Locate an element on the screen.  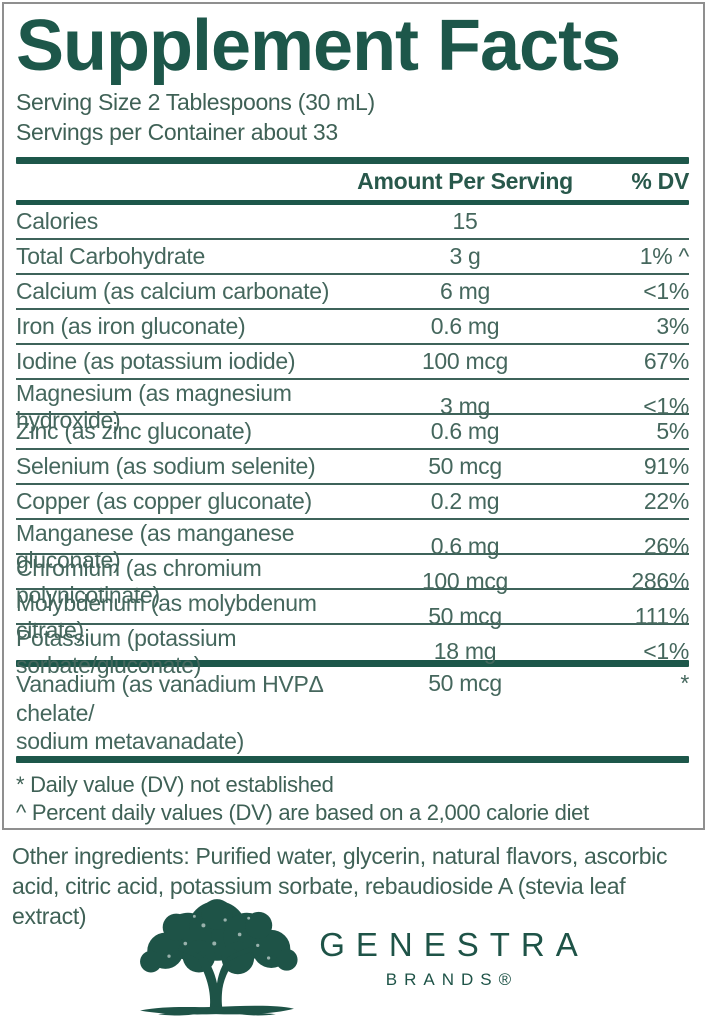
nutrient-name: Potassium (potassium sorbate/gluconate) is located at coordinates (126, 651).